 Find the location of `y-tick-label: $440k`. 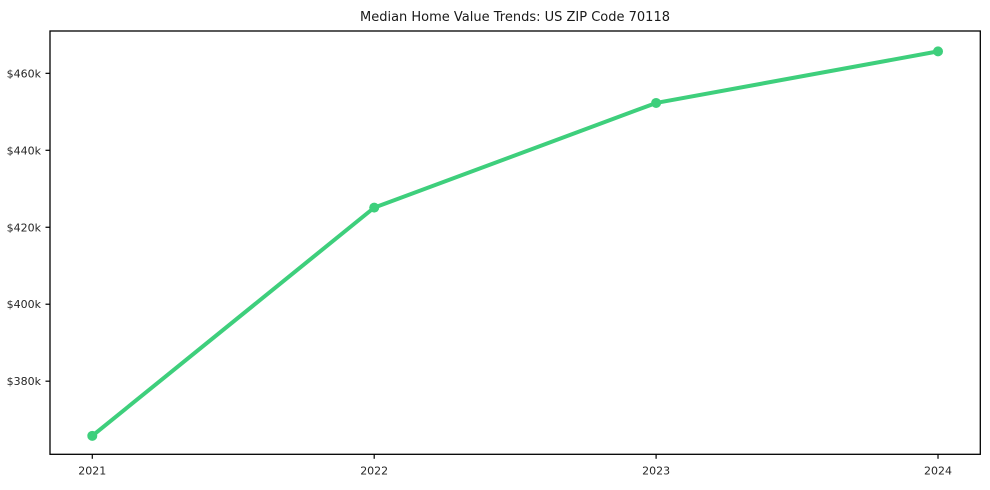

y-tick-label: $440k is located at coordinates (24, 150).